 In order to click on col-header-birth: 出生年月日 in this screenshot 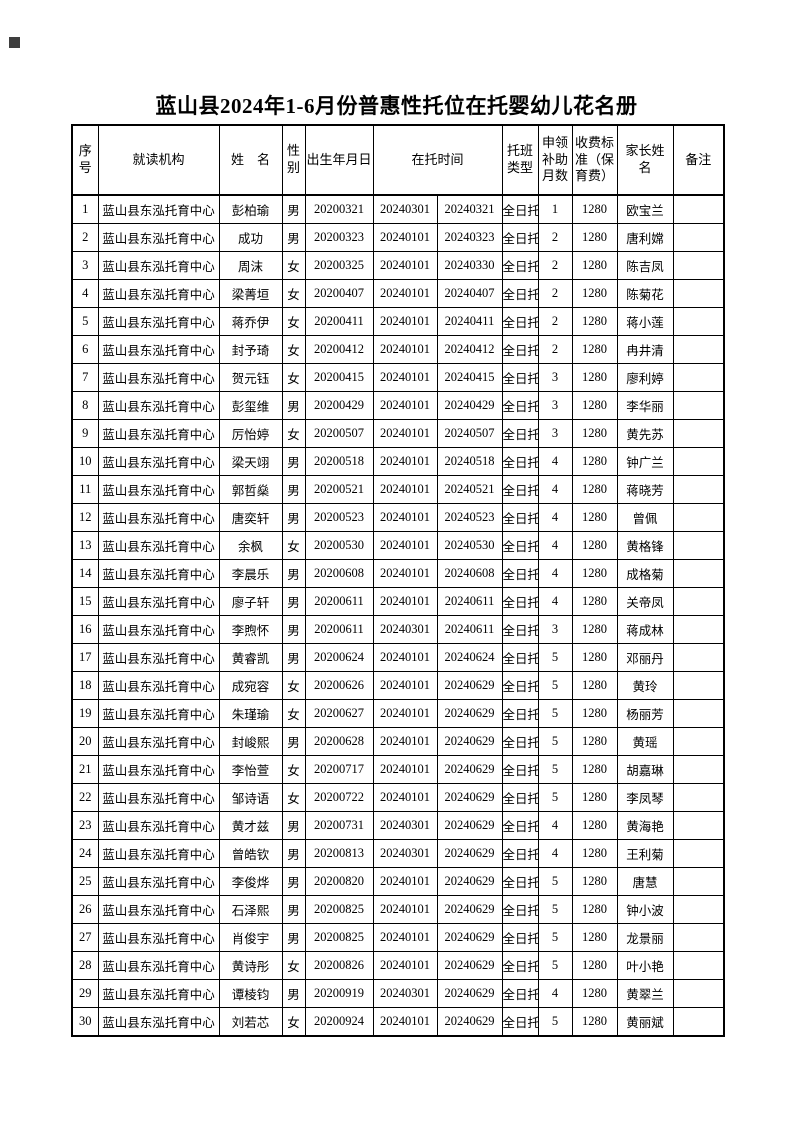, I will do `click(339, 160)`.